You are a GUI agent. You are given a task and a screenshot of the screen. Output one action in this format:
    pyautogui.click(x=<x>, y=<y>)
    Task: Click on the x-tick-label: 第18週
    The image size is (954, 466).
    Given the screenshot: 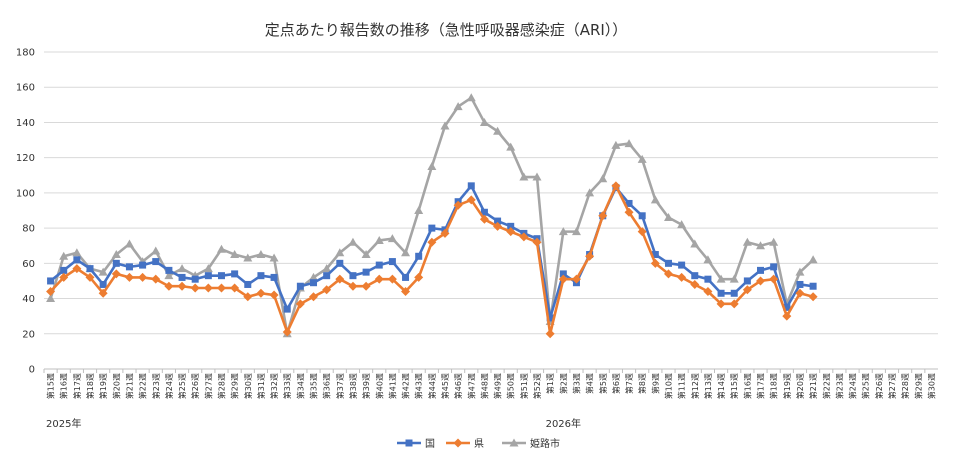 What is the action you would take?
    pyautogui.click(x=90, y=386)
    